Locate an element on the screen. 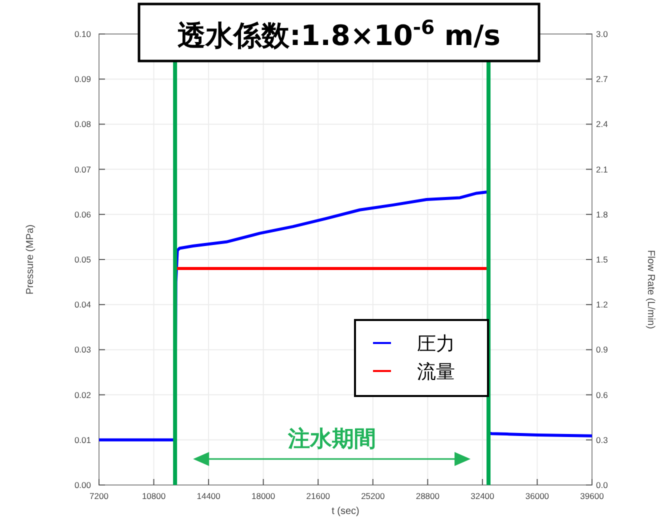  y2-axis-title: Flow Rate (L/min) is located at coordinates (650, 289).